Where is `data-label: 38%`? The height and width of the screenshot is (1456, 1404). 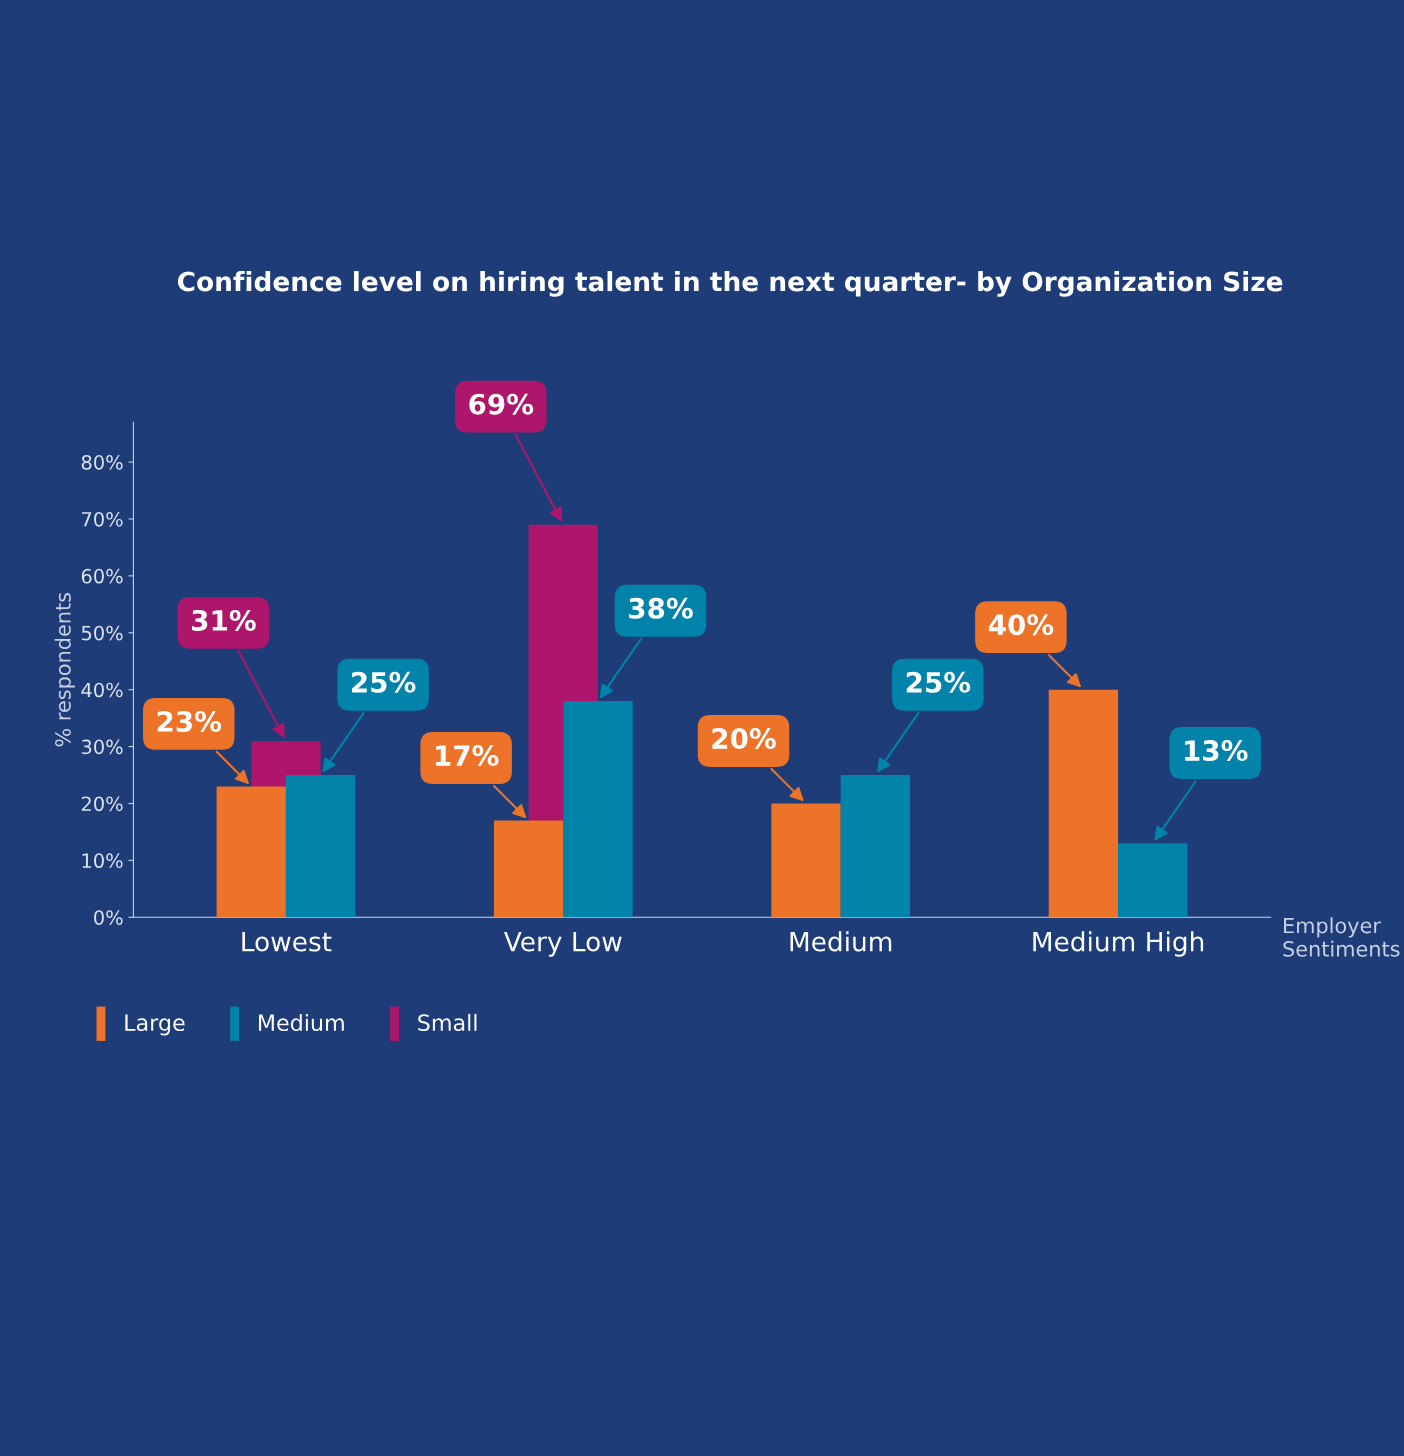 data-label: 38% is located at coordinates (661, 608).